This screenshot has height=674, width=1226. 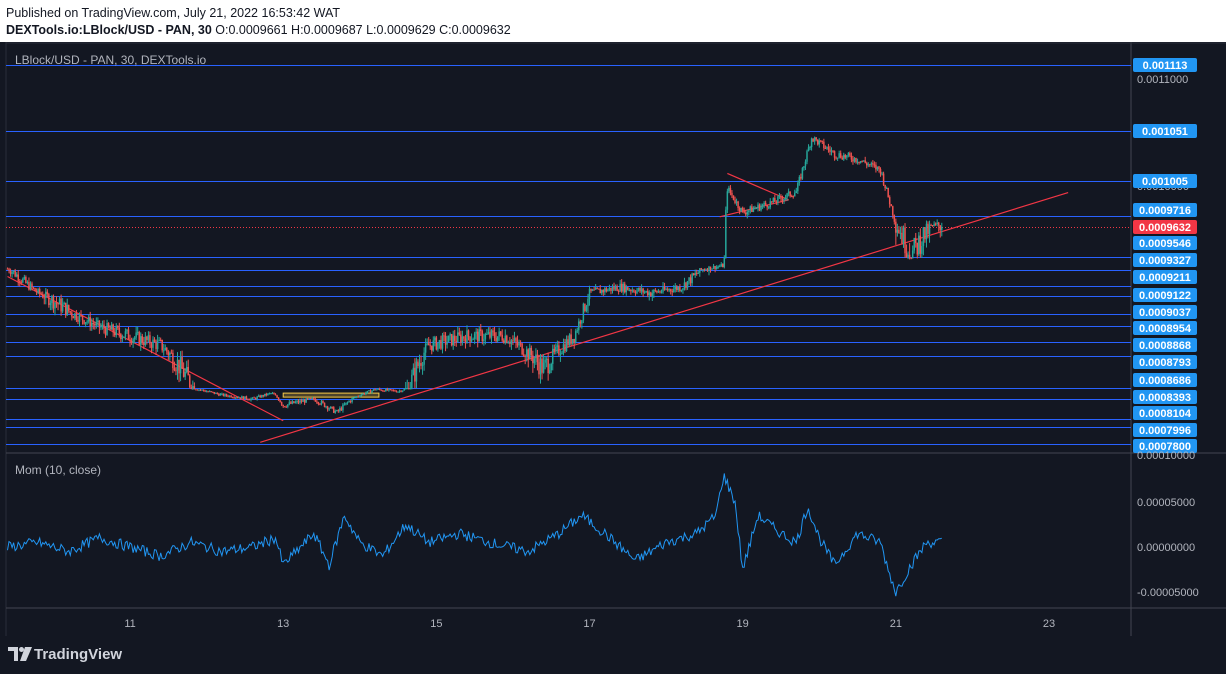 I want to click on time-tick-label: 23, so click(x=1049, y=624).